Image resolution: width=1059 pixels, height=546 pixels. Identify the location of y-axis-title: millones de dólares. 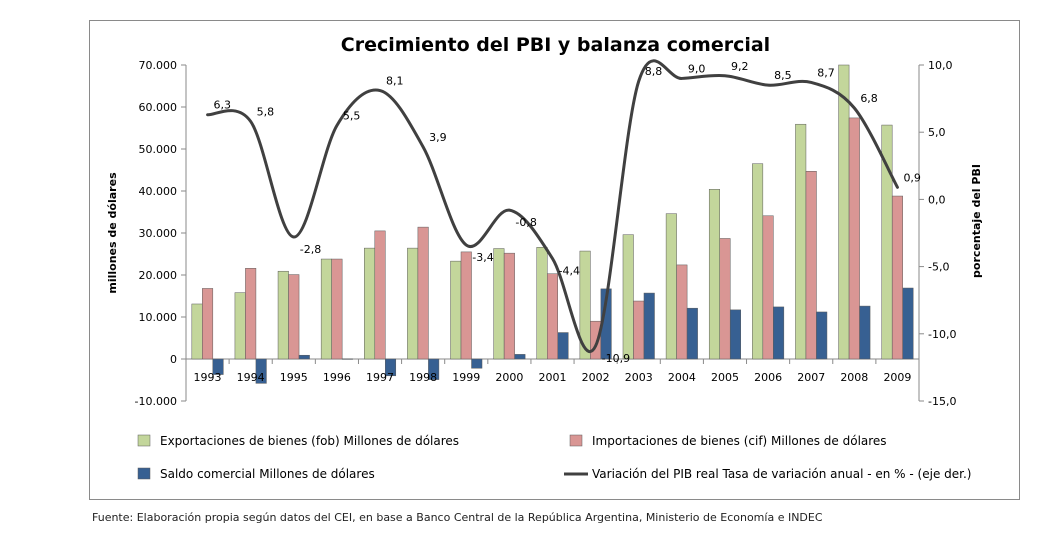
(112, 233).